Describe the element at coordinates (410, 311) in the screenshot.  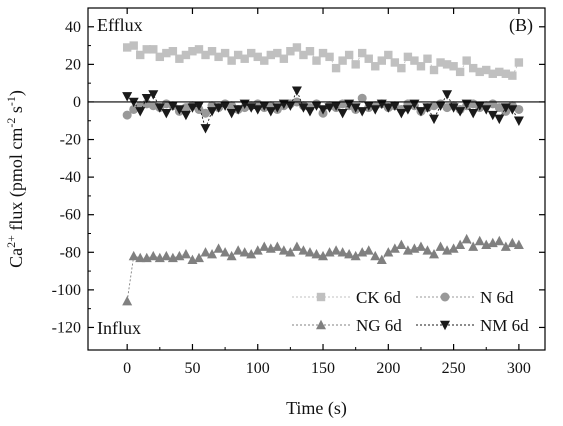
I see `legend: CK 6d N 6d NG 6d NM 6d` at that location.